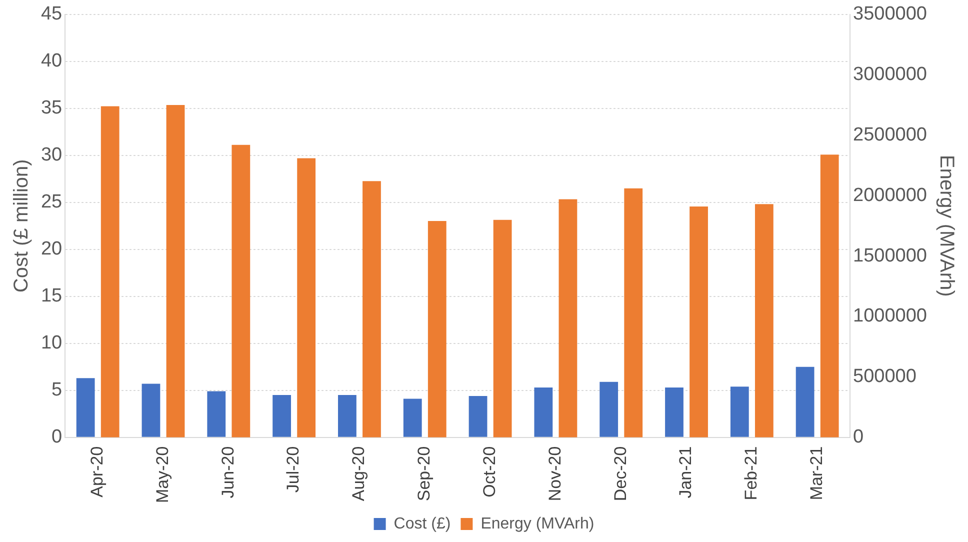 This screenshot has width=968, height=542. I want to click on y-tick-label: 5, so click(57, 390).